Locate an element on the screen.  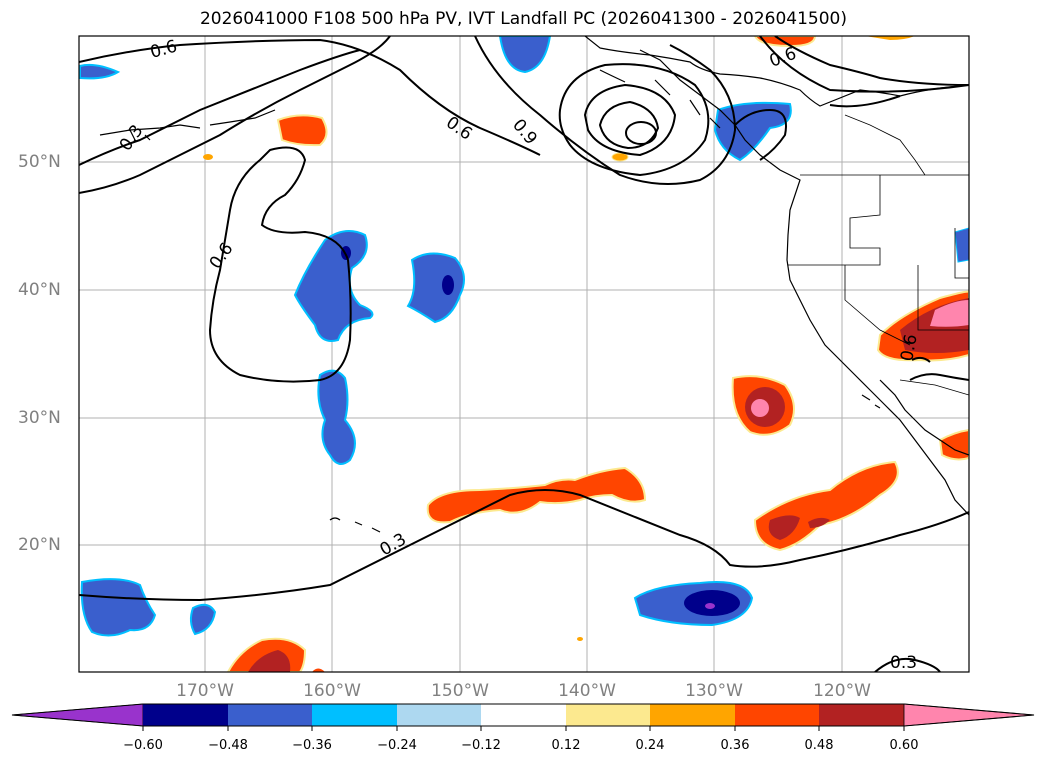
colorbar-segments is located at coordinates (523, 717).